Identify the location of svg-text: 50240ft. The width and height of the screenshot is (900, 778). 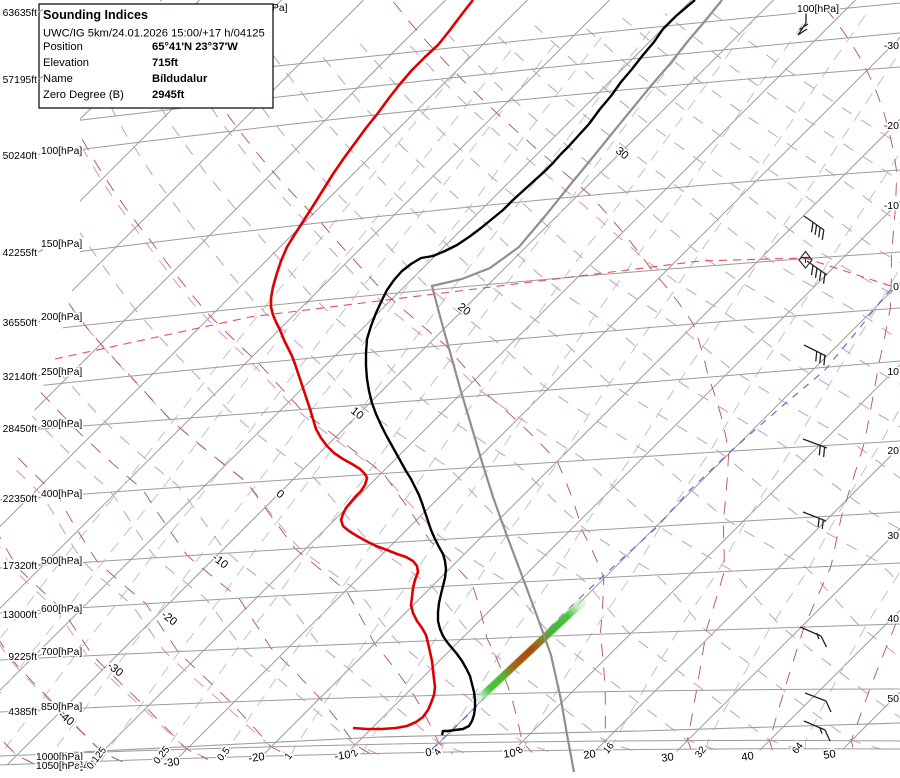
(20, 156).